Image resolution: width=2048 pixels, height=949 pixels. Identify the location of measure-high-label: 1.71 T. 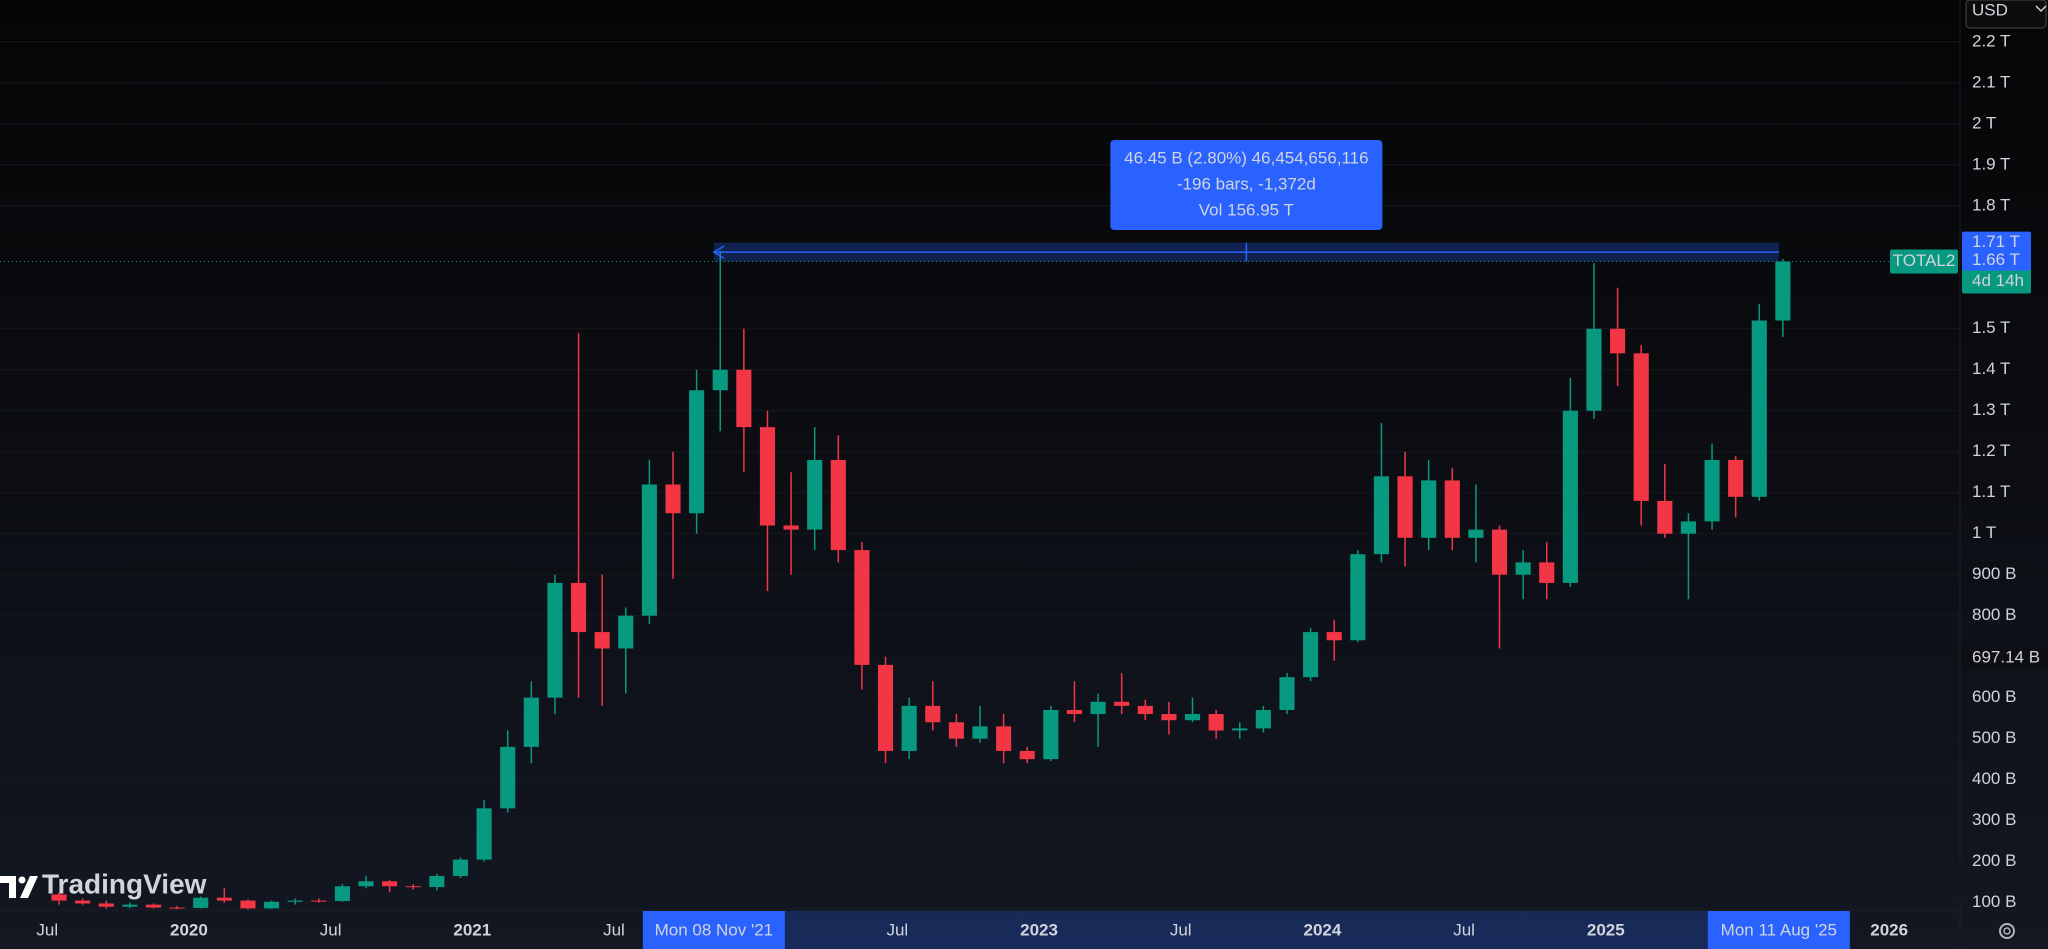
(1996, 241).